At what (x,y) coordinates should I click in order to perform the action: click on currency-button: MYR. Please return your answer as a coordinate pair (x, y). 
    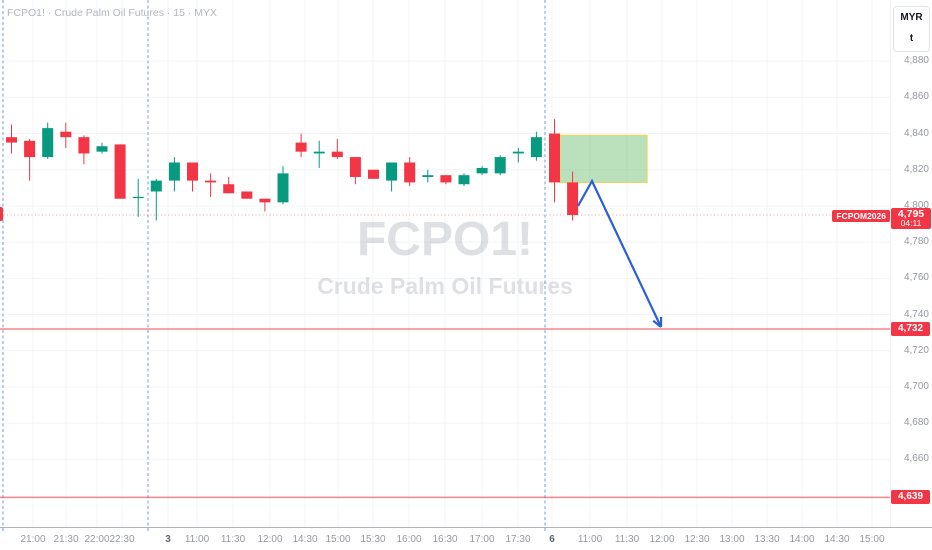
    Looking at the image, I should click on (911, 17).